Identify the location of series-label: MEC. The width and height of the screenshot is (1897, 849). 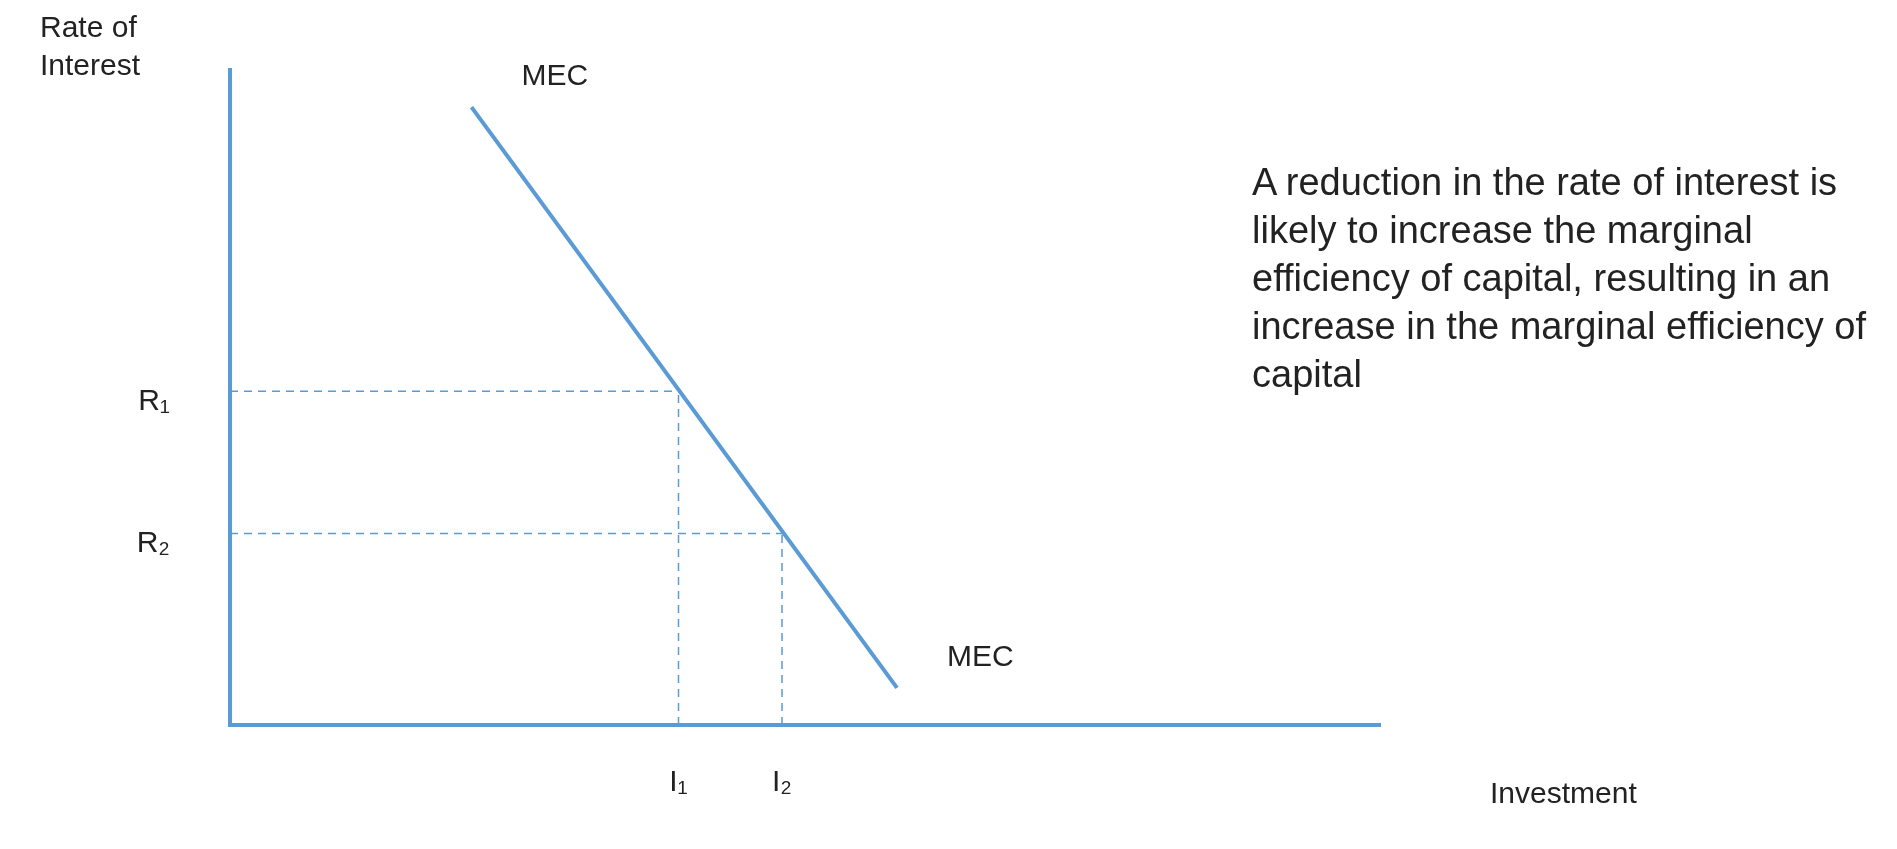
(555, 75).